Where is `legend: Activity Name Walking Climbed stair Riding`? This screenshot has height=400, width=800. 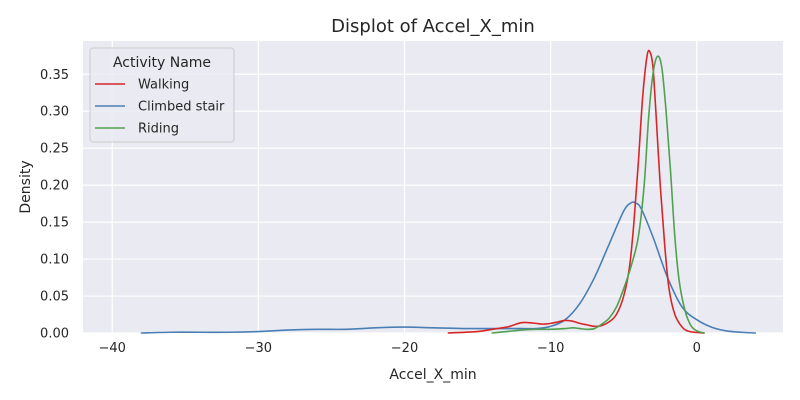 legend: Activity Name Walking Climbed stair Riding is located at coordinates (162, 95).